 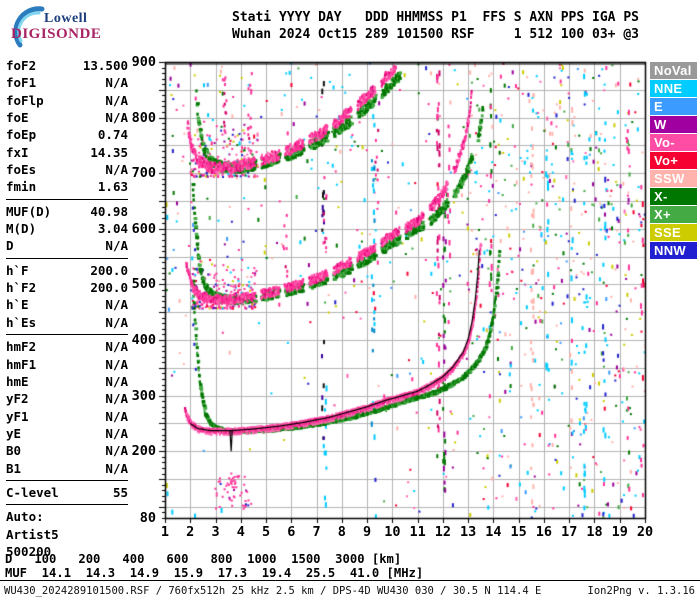 I want to click on legend-item-e: E, so click(x=673, y=106).